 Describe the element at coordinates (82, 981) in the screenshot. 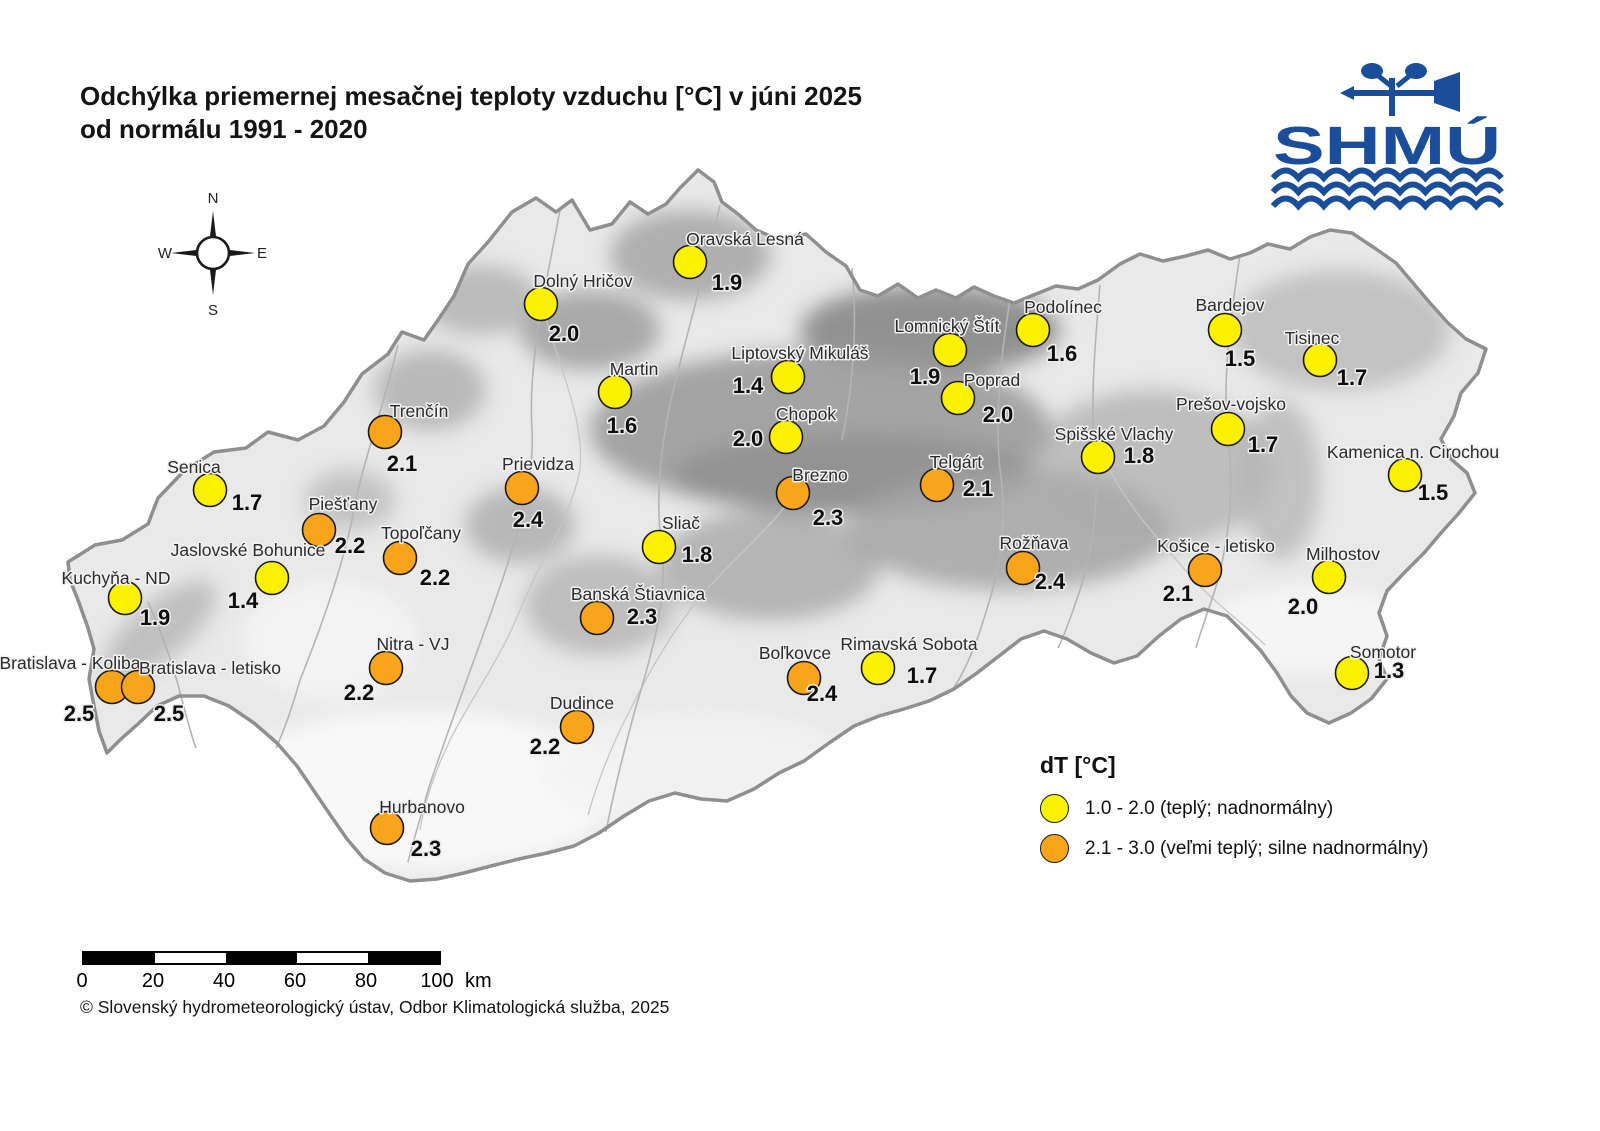

I see `scalebar-tick-label: 0` at that location.